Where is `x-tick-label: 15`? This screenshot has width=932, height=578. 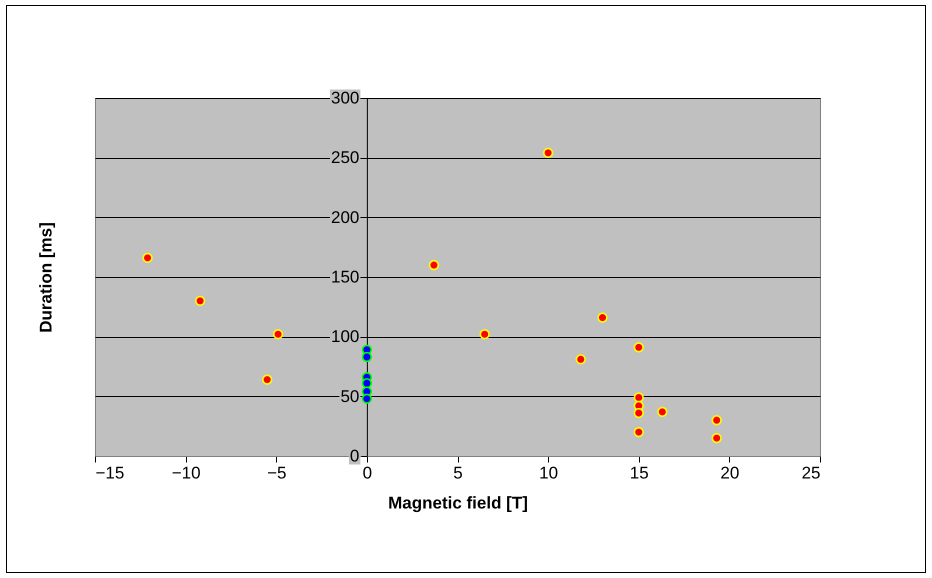
x-tick-label: 15 is located at coordinates (639, 473).